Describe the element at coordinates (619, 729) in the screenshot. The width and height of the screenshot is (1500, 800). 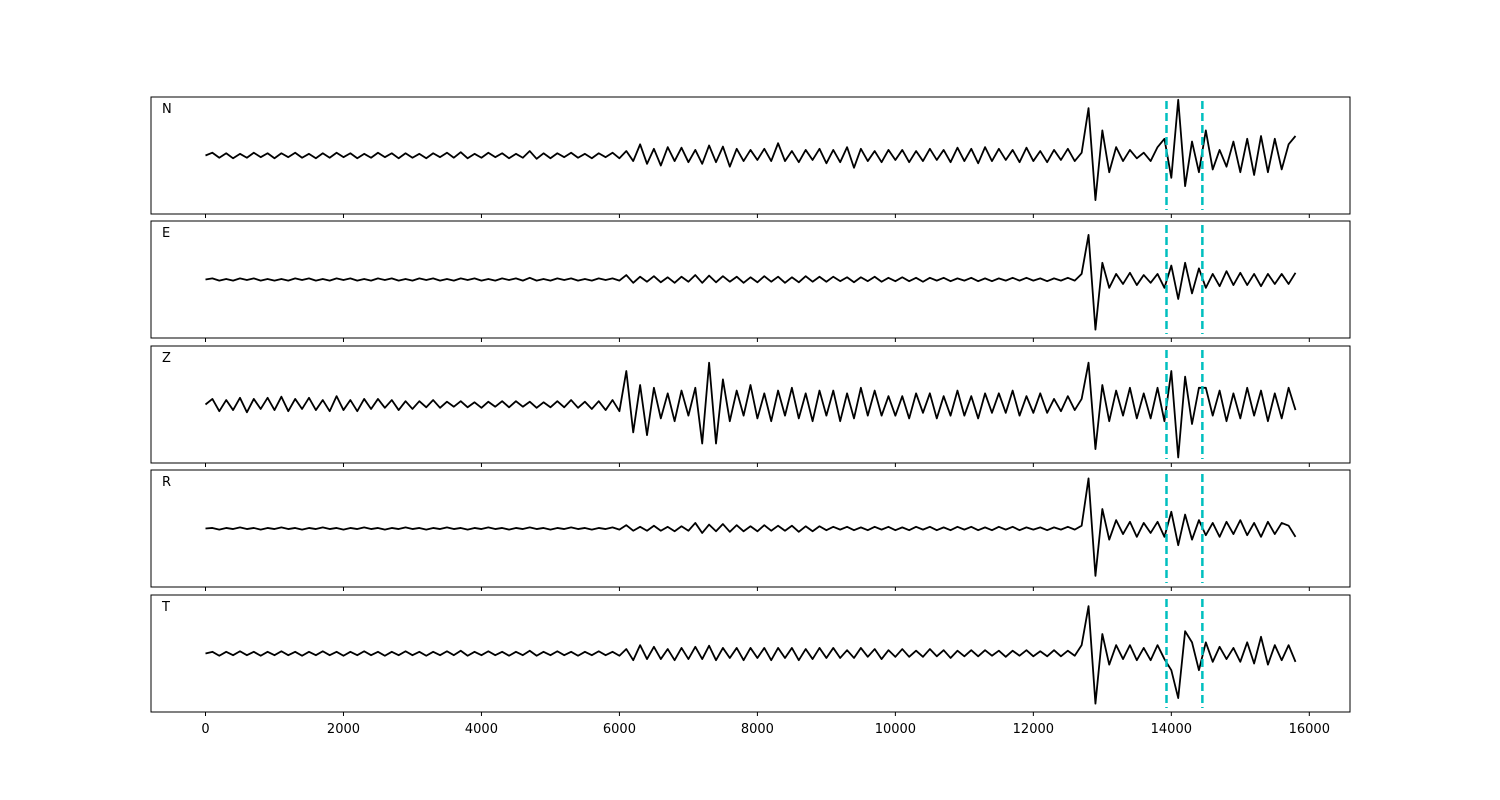
I see `x-tick-label: 6000` at that location.